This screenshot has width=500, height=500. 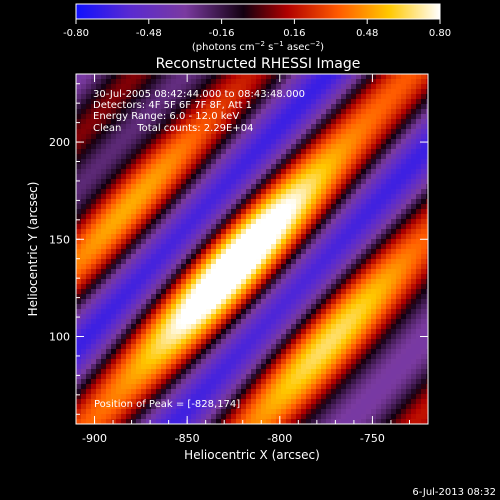 I want to click on x-tick-label: -800, so click(x=279, y=438).